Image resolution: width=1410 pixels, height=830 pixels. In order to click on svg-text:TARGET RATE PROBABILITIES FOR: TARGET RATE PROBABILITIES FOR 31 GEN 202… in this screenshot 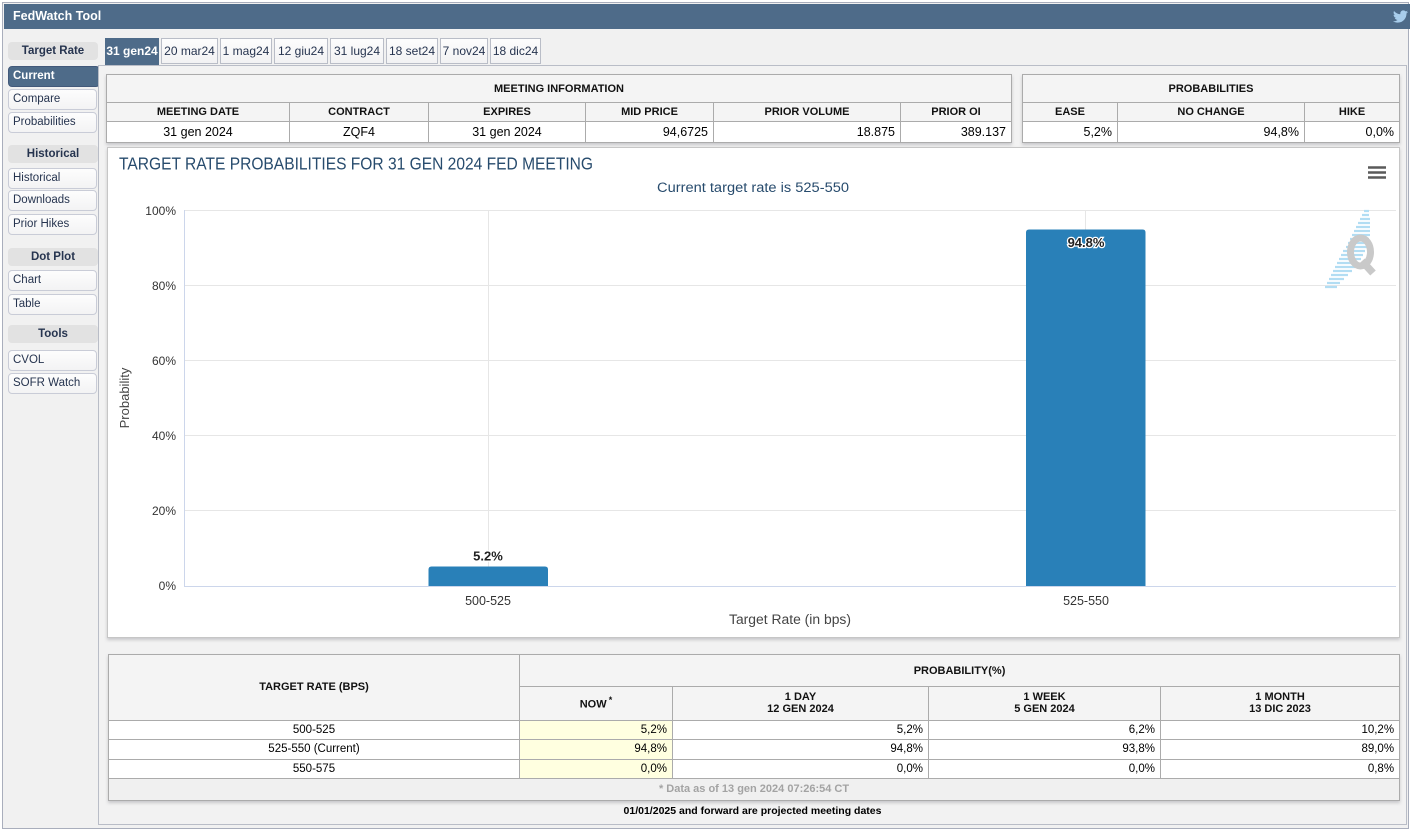, I will do `click(356, 164)`.